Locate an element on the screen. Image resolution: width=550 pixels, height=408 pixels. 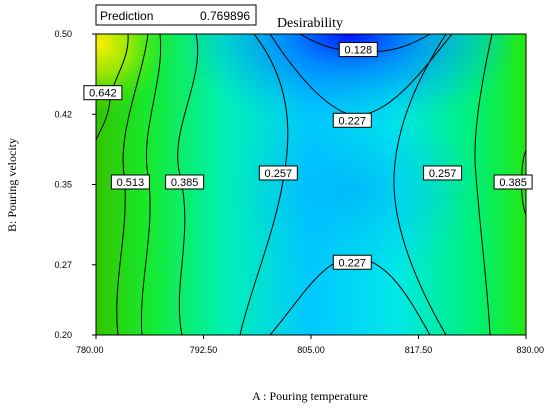
x-tick-label: 830.00 is located at coordinates (530, 350).